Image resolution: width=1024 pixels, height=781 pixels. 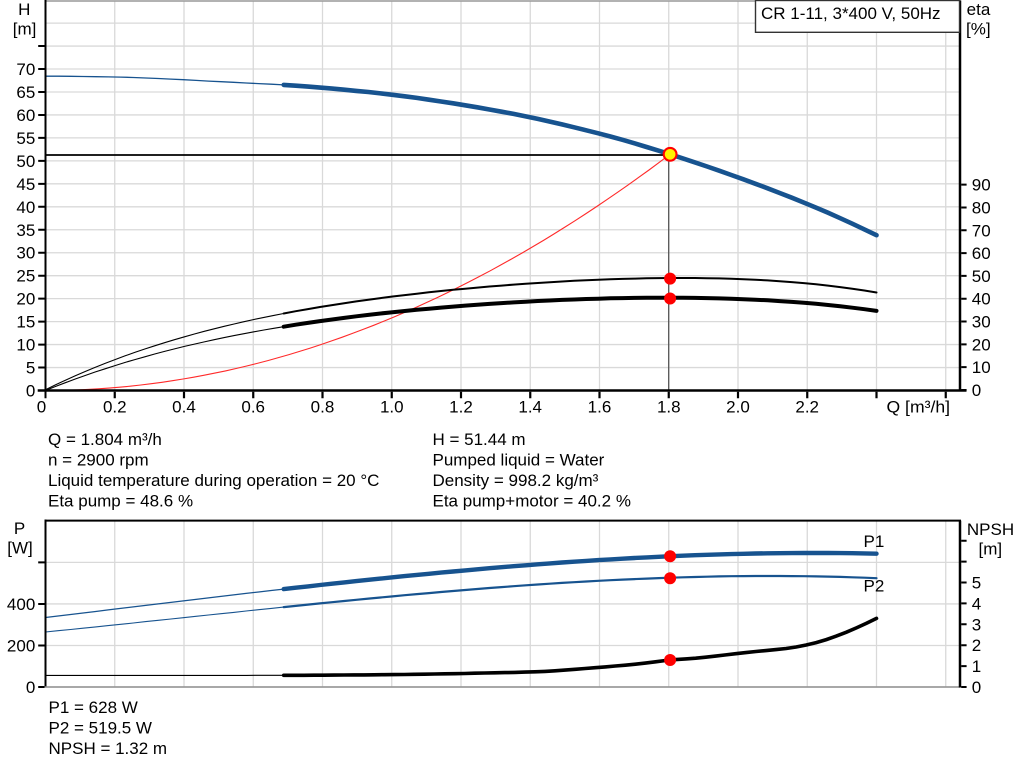 What do you see at coordinates (807, 407) in the screenshot?
I see `svg-text: 2.2` at bounding box center [807, 407].